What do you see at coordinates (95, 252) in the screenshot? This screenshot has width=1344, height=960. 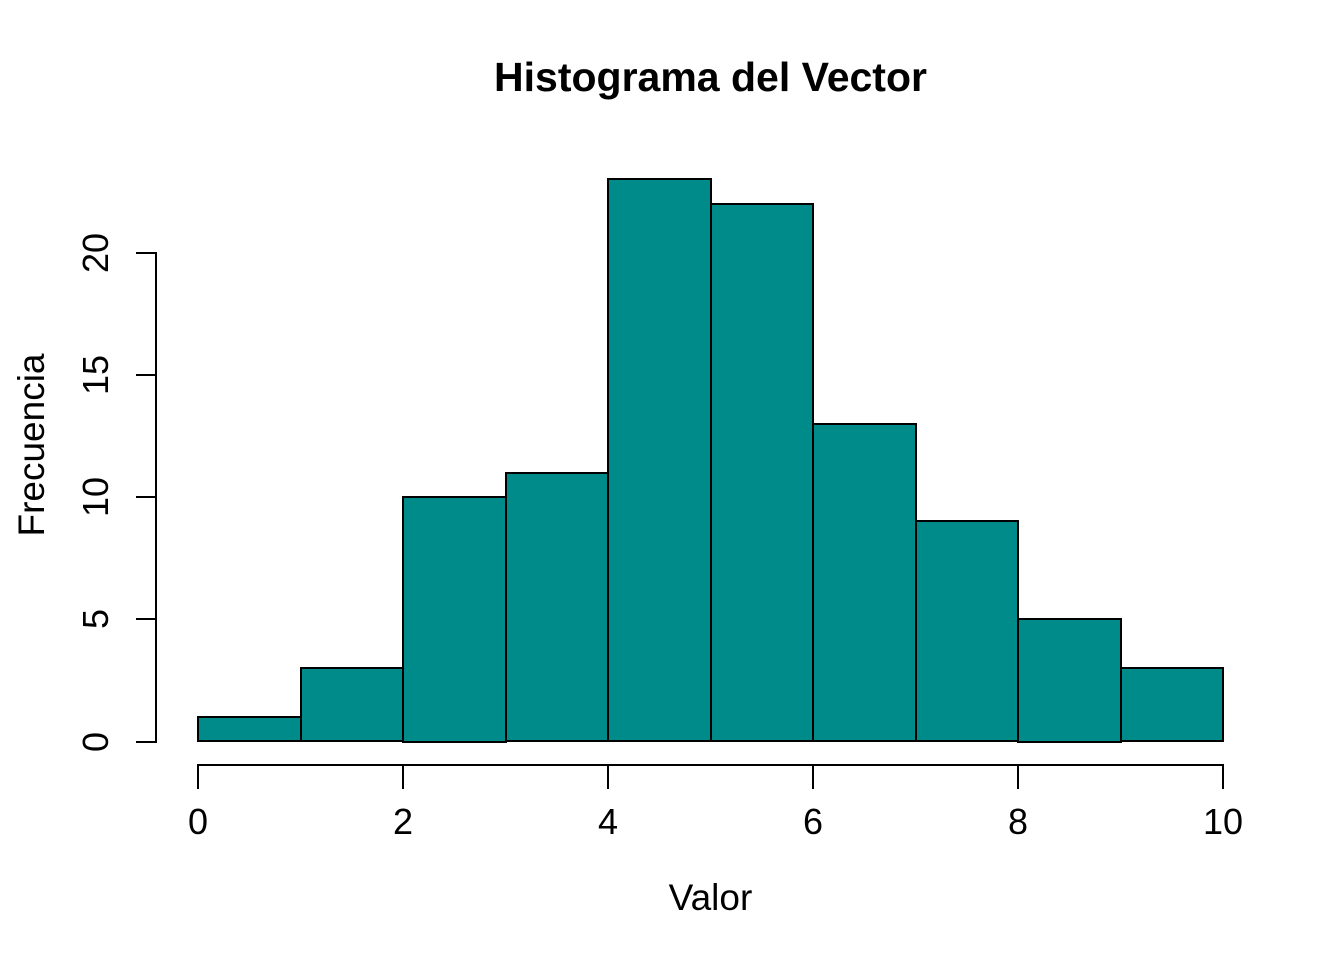 I see `y-tick-label: 20` at bounding box center [95, 252].